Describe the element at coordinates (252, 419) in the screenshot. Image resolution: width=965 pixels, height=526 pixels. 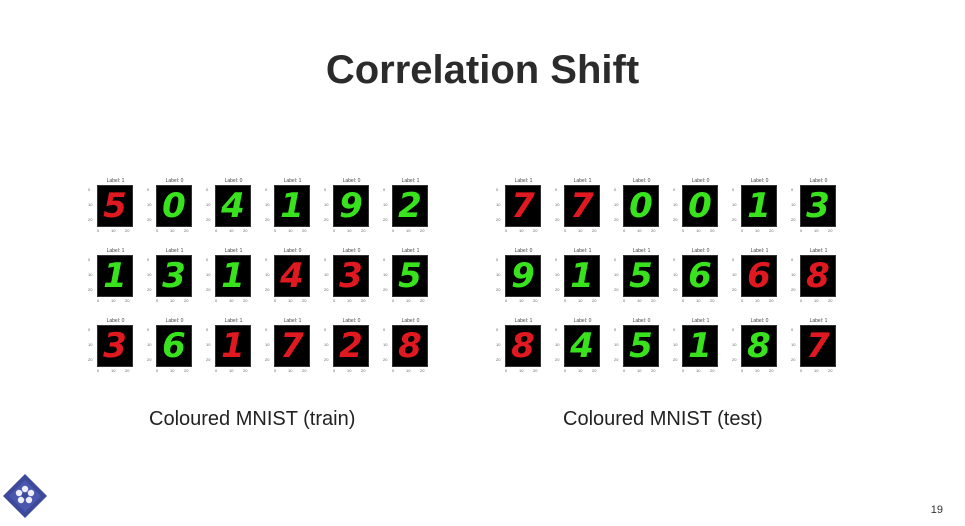
I see `train-caption: Coloured MNIST (train)` at that location.